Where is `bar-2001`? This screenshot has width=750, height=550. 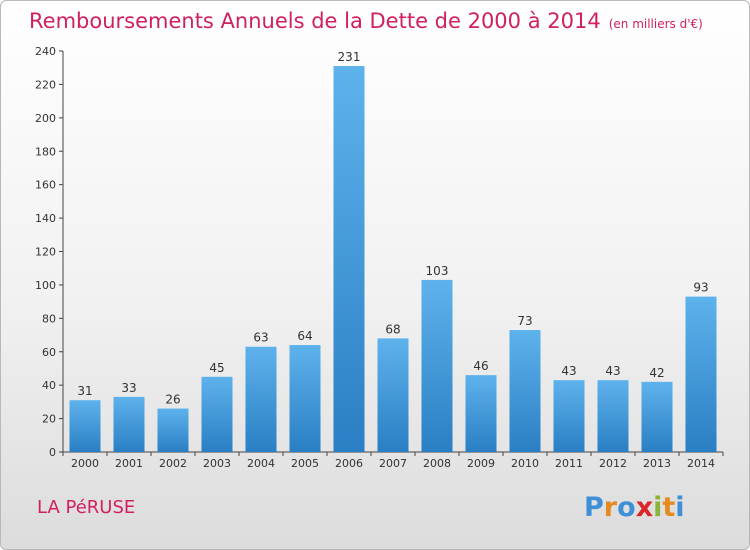
bar-2001 is located at coordinates (129, 424).